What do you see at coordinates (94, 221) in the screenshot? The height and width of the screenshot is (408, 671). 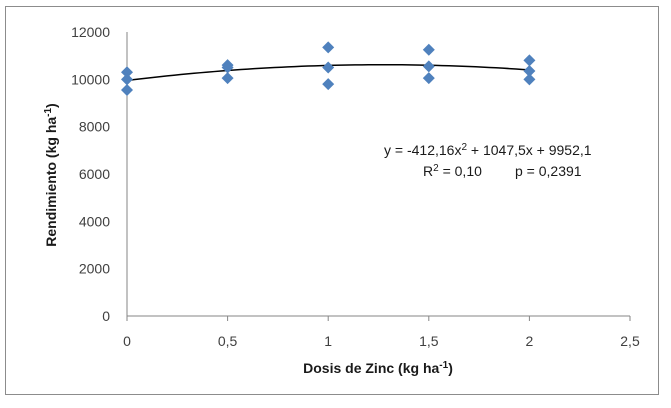 I see `y-tick-label: 4000` at bounding box center [94, 221].